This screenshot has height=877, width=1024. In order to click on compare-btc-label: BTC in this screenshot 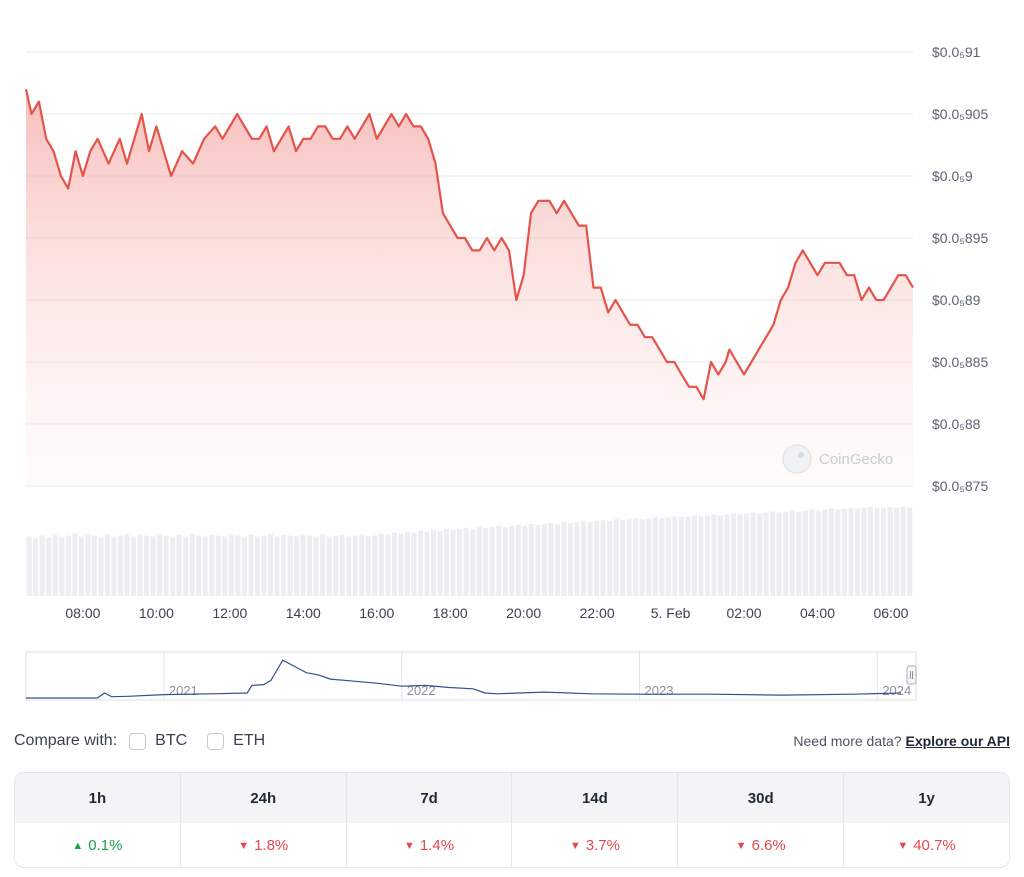, I will do `click(171, 740)`.